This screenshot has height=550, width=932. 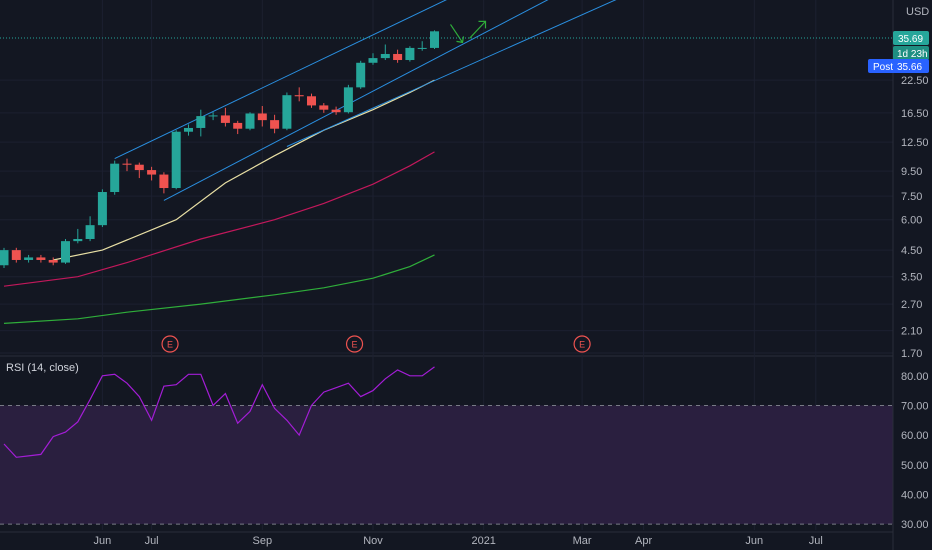 I want to click on price-tick-label: 6.00, so click(x=911, y=221).